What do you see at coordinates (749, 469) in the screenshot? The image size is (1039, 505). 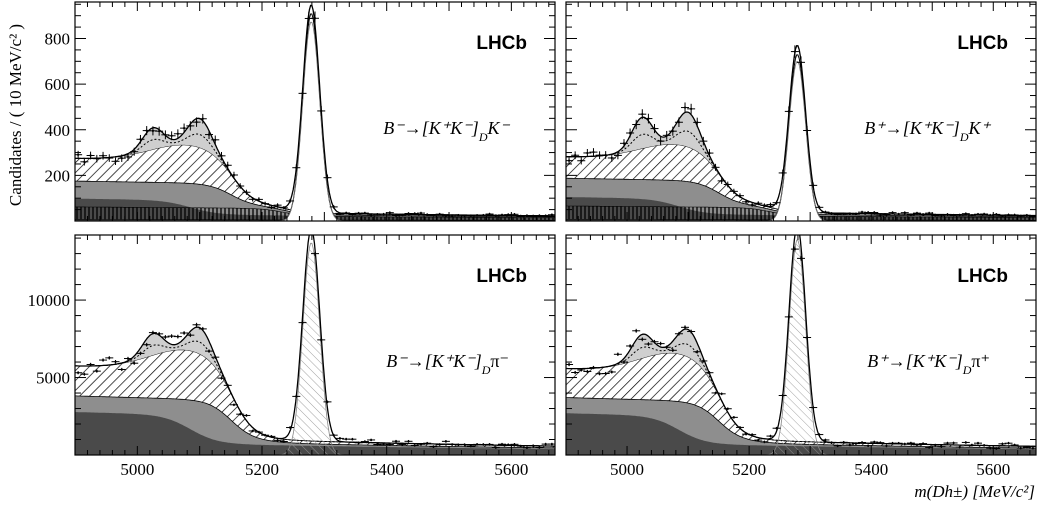 I see `x-tick-label: 5200` at bounding box center [749, 469].